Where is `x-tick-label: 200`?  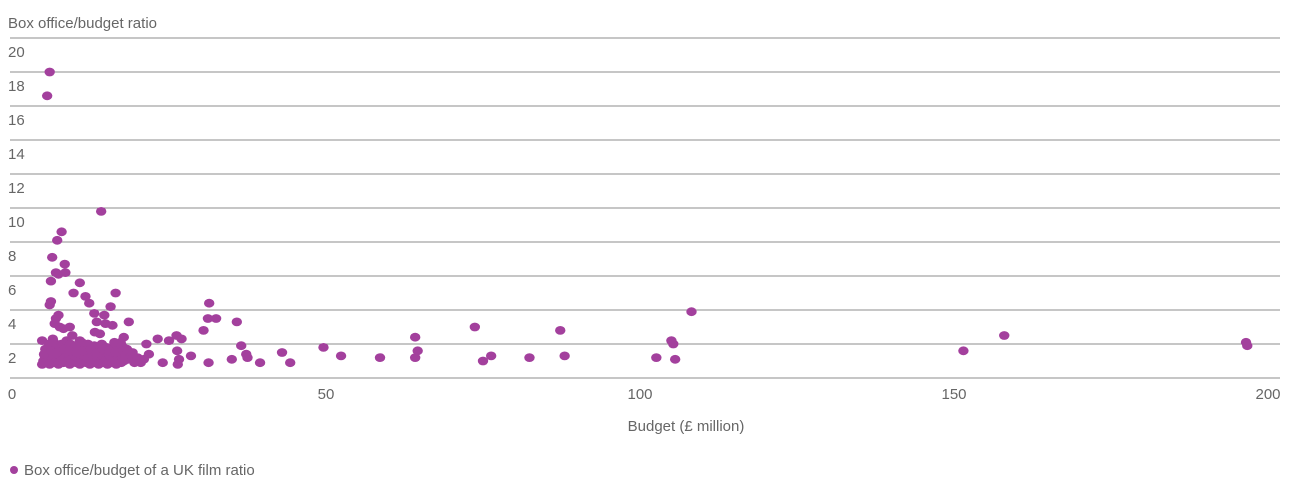
x-tick-label: 200 is located at coordinates (1267, 394).